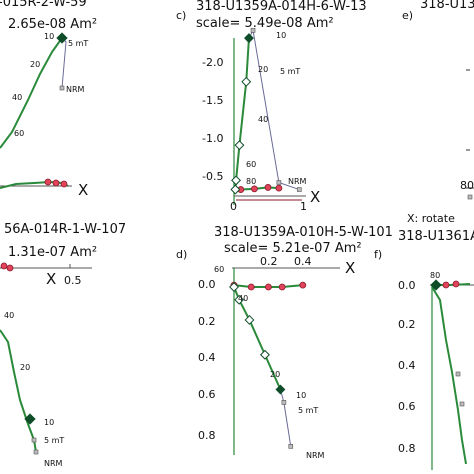  Describe the element at coordinates (308, 410) in the screenshot. I see `panel-d-step-label: 5 mT` at that location.